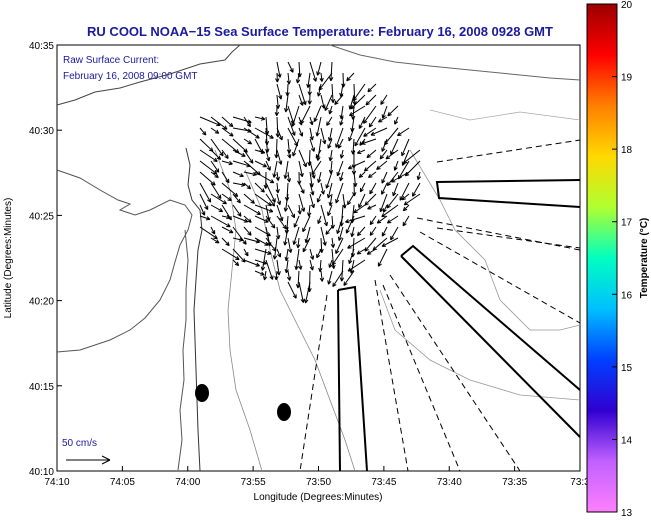  I want to click on colorbar, so click(602, 258).